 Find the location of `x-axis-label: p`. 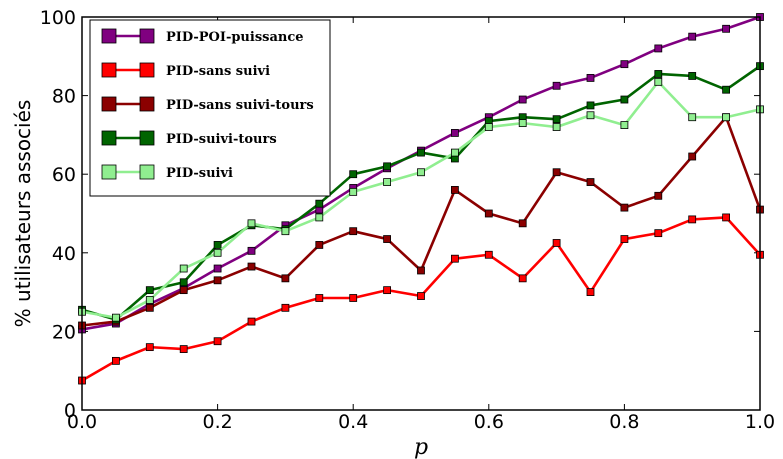

x-axis-label: p is located at coordinates (421, 447).